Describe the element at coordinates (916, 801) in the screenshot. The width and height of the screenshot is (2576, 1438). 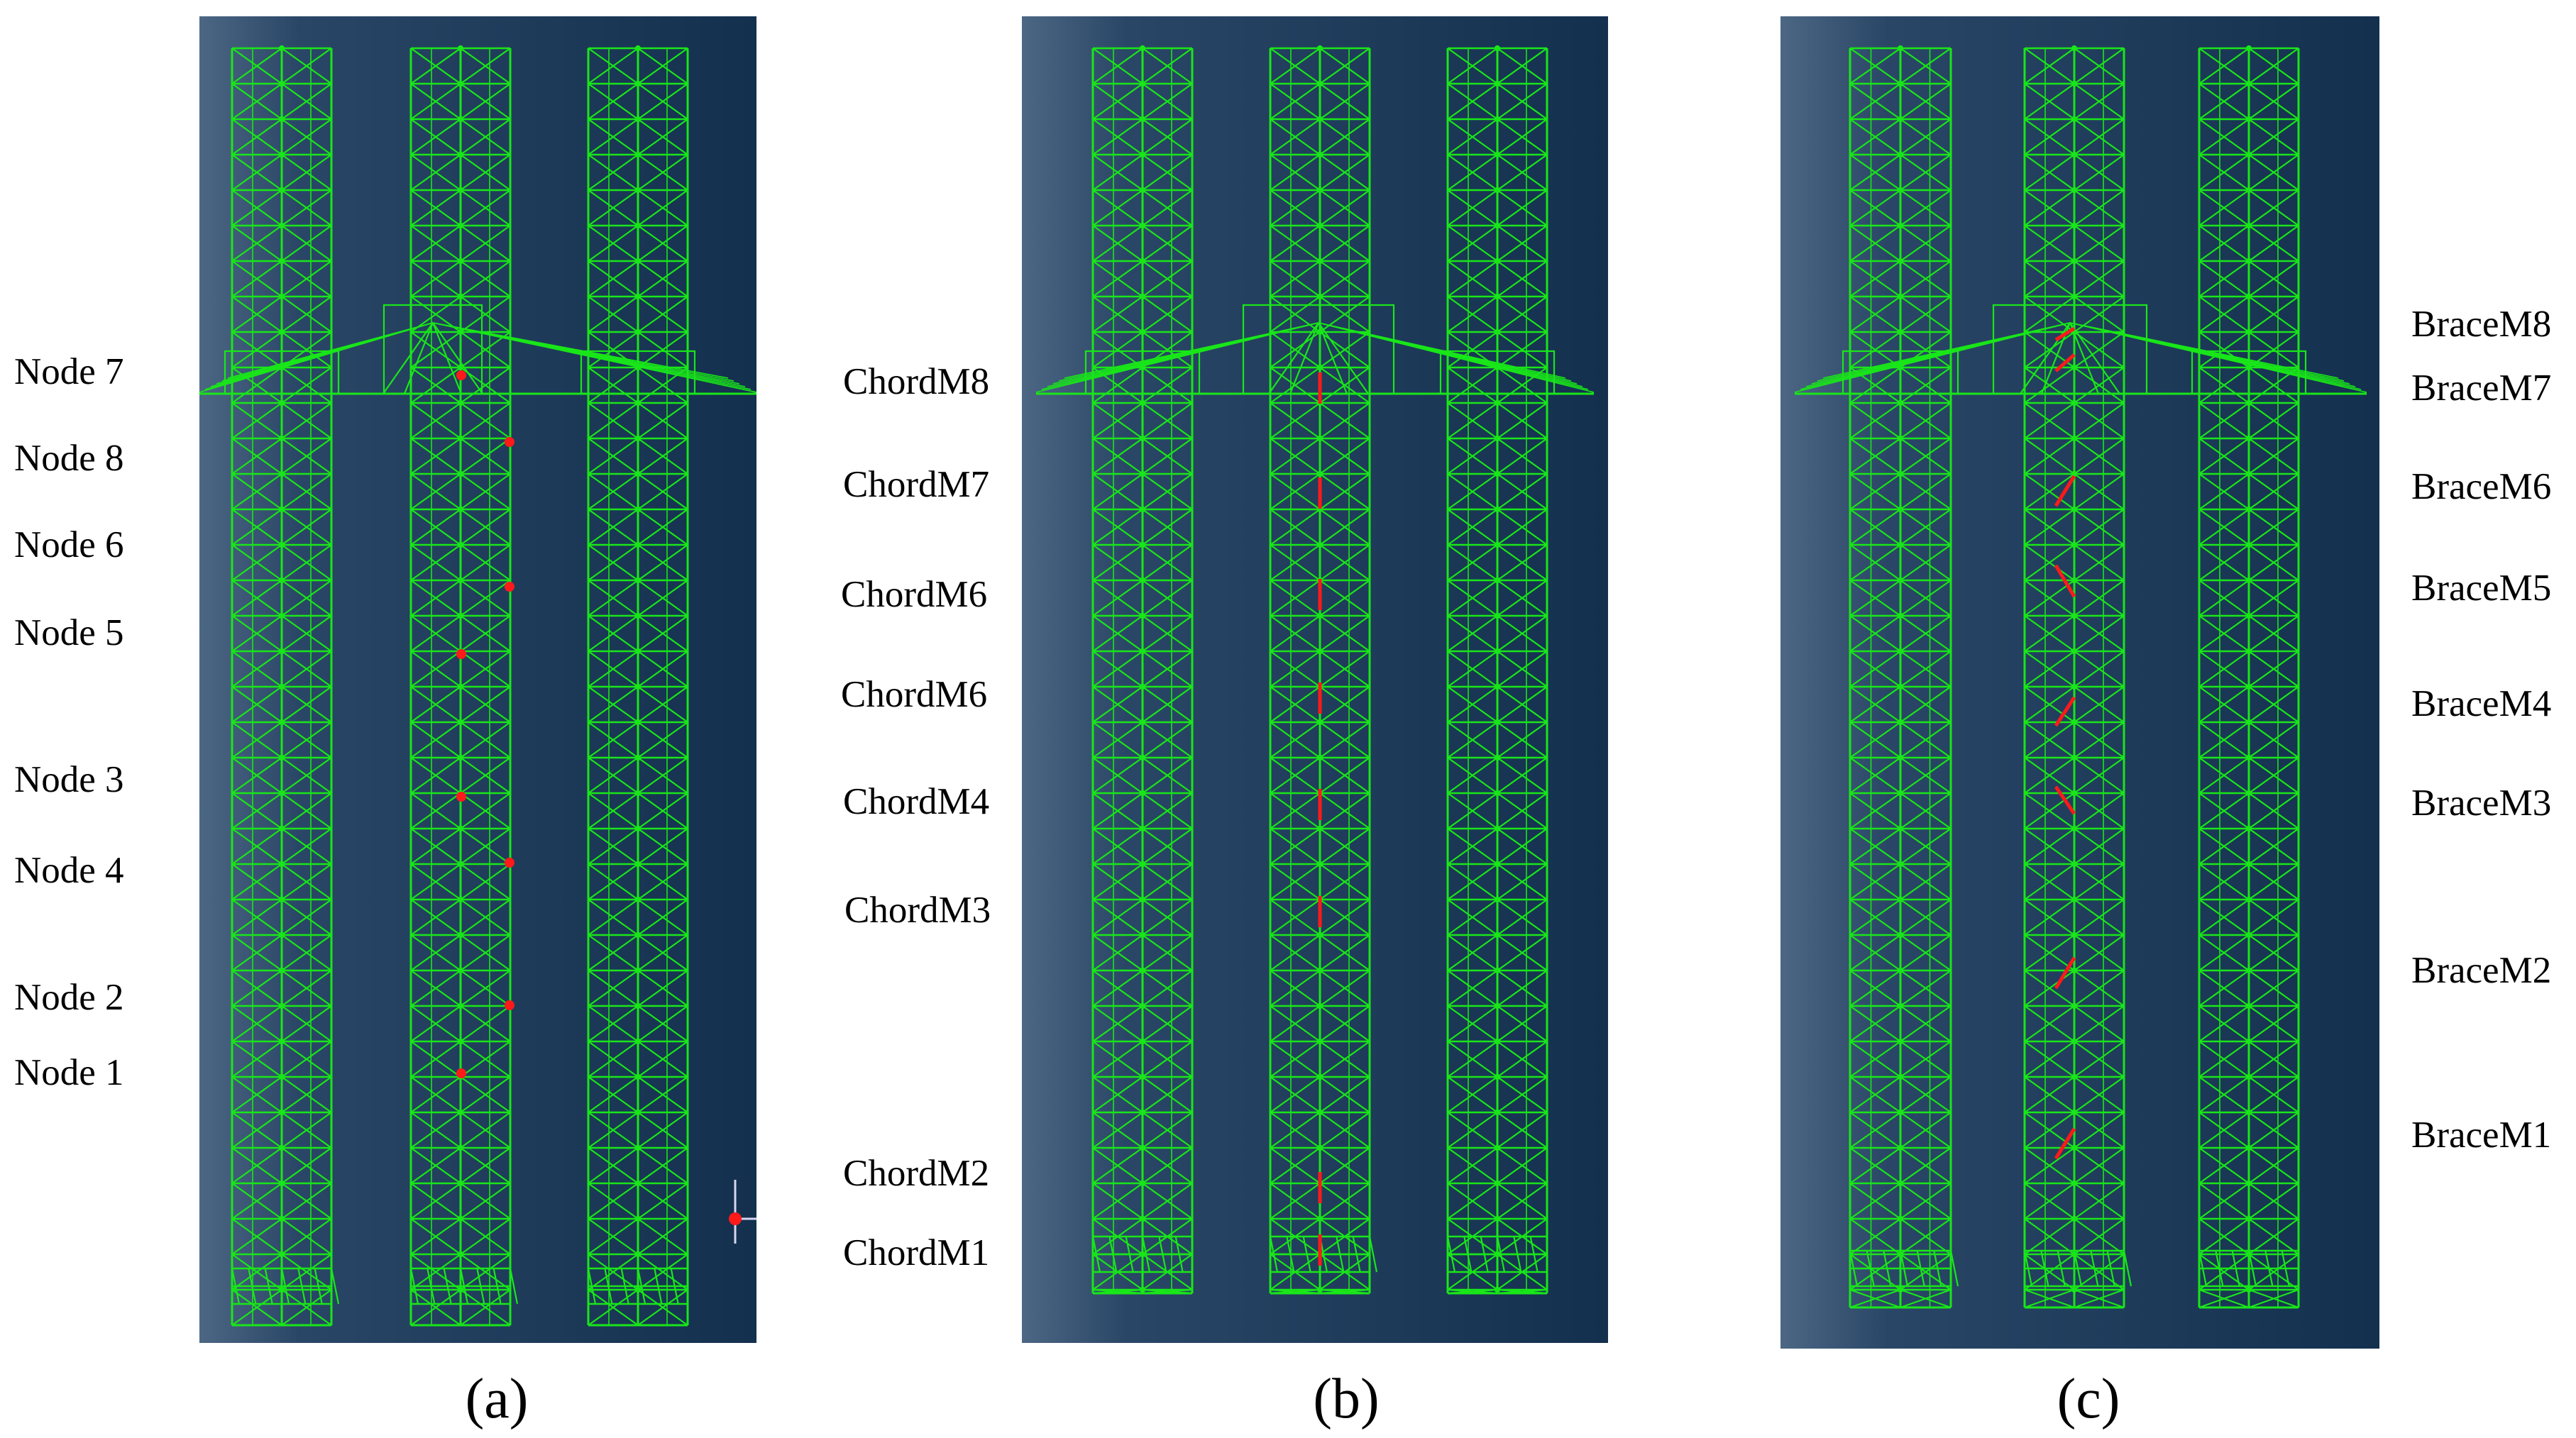
I see `chord-member-label: ChordM4` at that location.